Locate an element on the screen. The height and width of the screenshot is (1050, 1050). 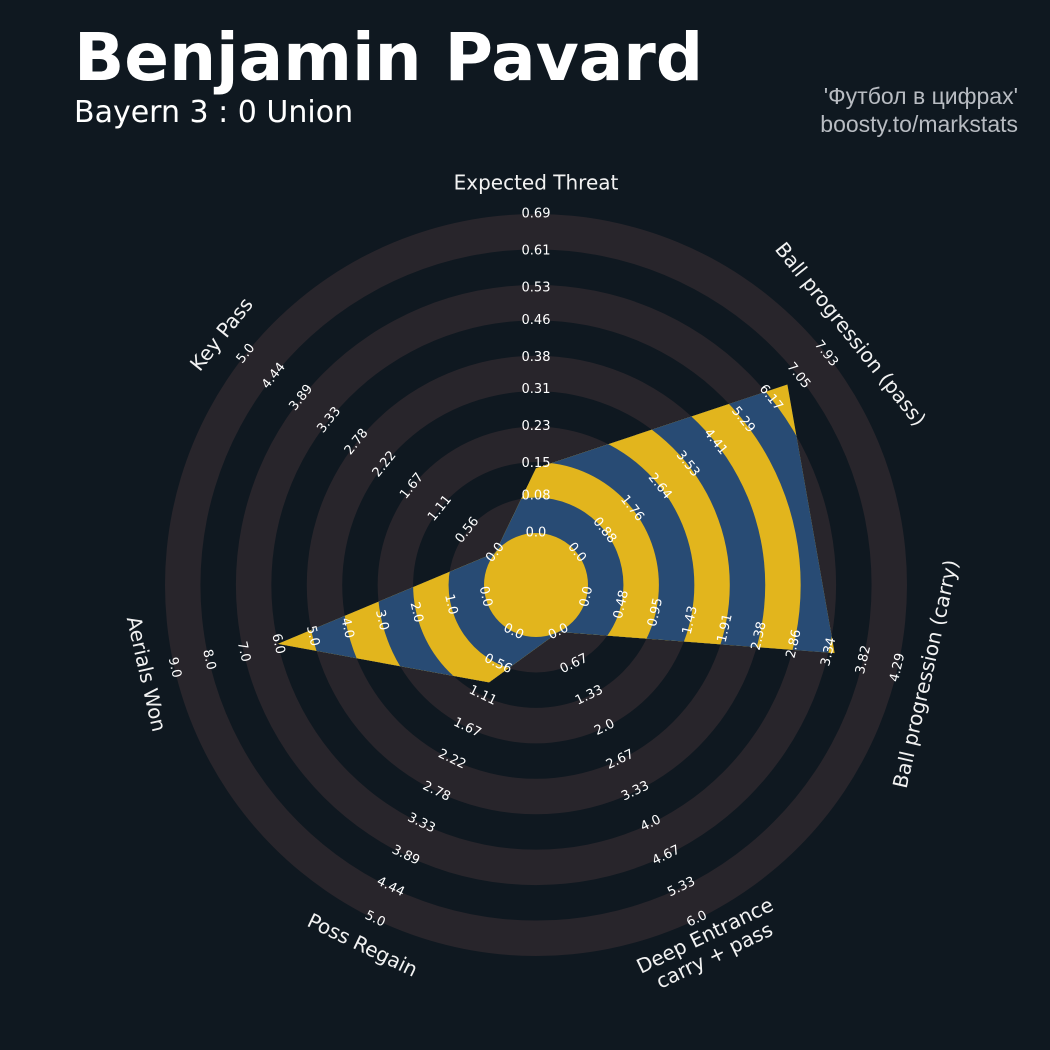
tick-label: 3.0 is located at coordinates (381, 620).